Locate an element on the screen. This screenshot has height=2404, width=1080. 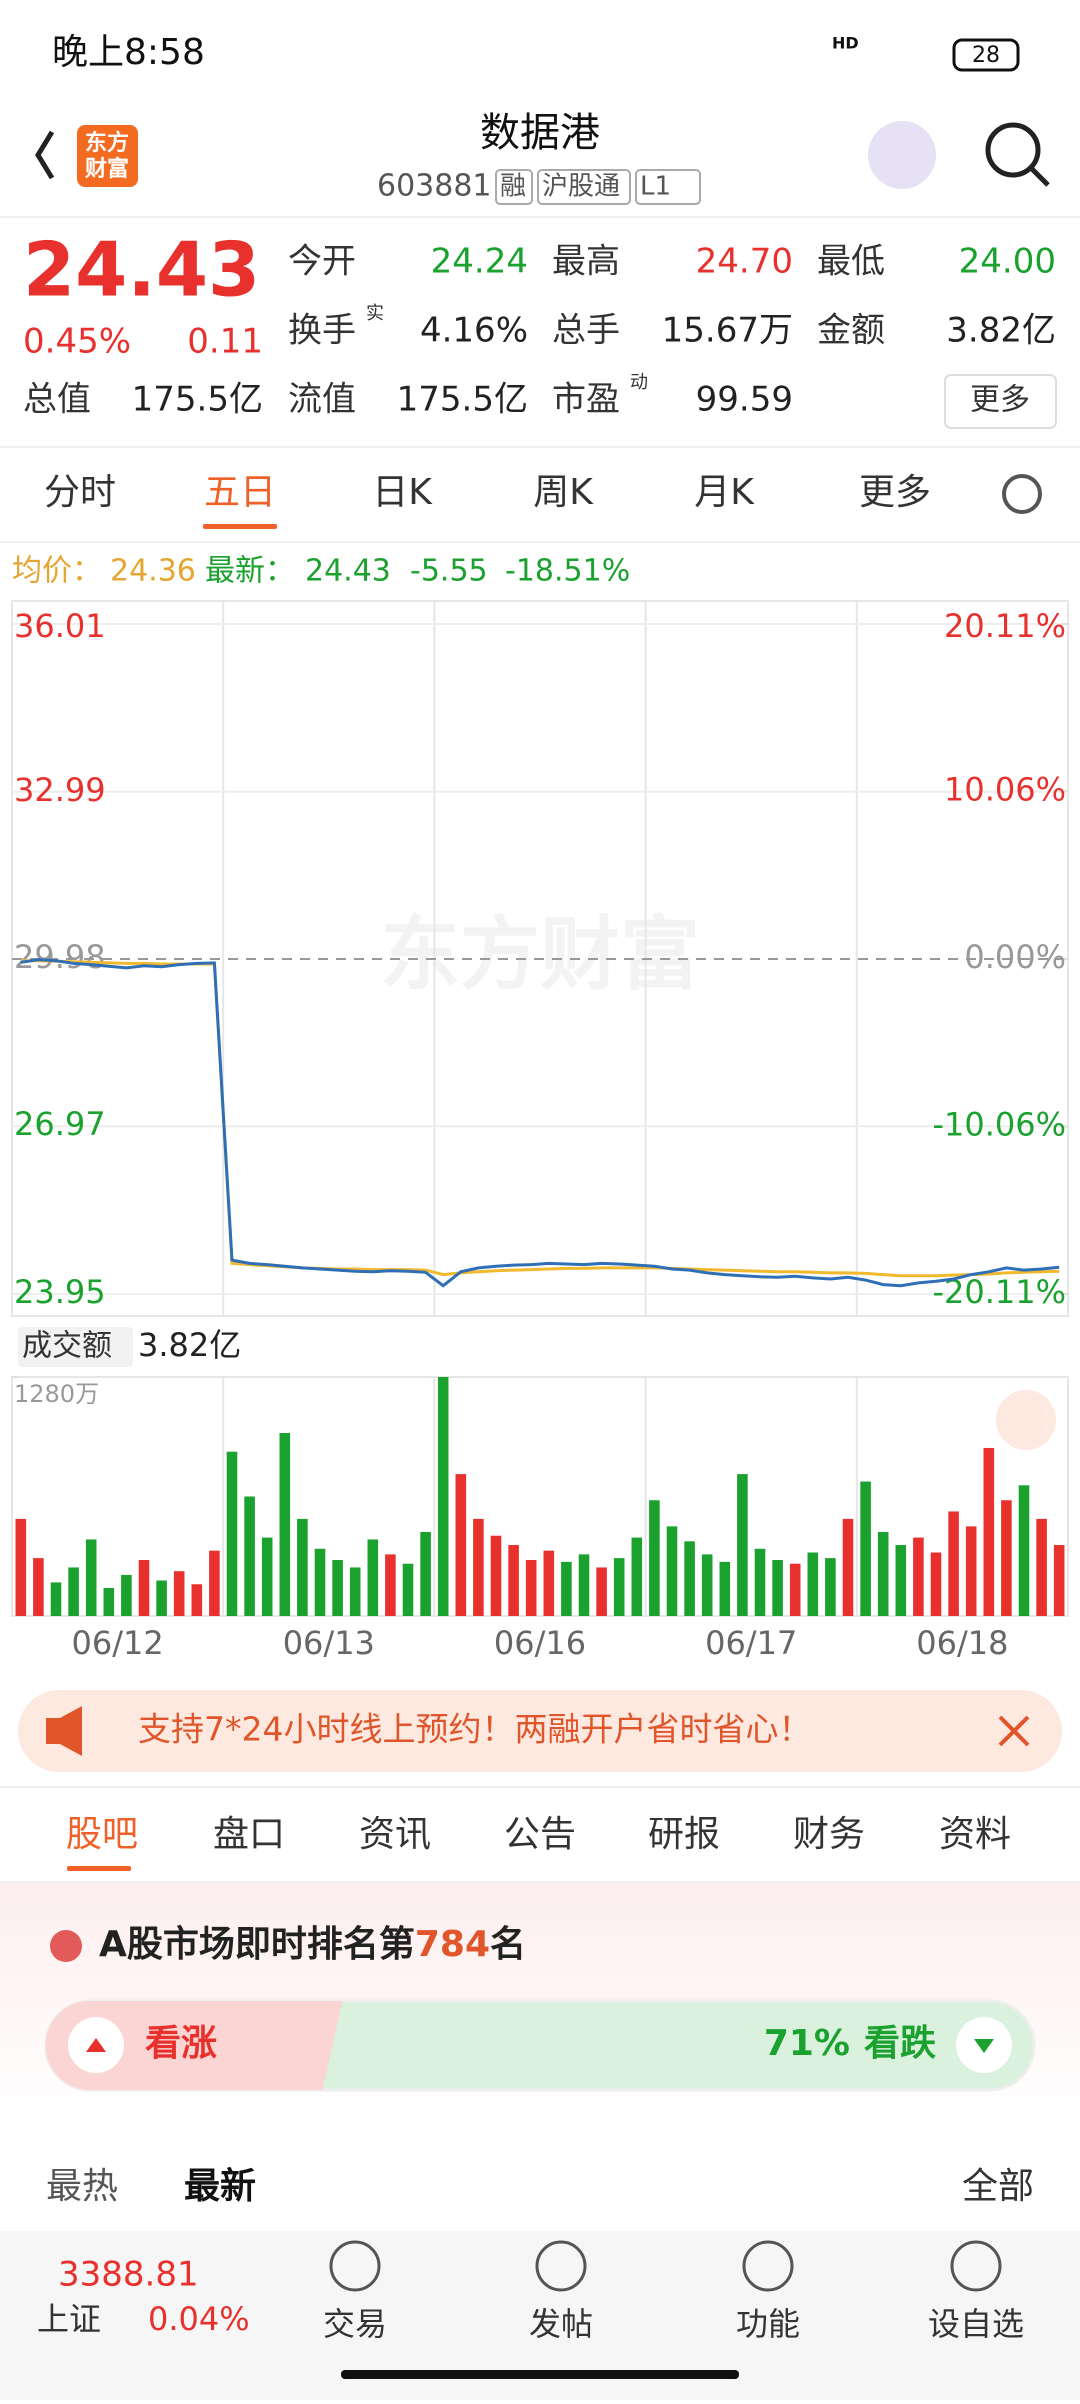
field-value: 4.16% is located at coordinates (474, 331).